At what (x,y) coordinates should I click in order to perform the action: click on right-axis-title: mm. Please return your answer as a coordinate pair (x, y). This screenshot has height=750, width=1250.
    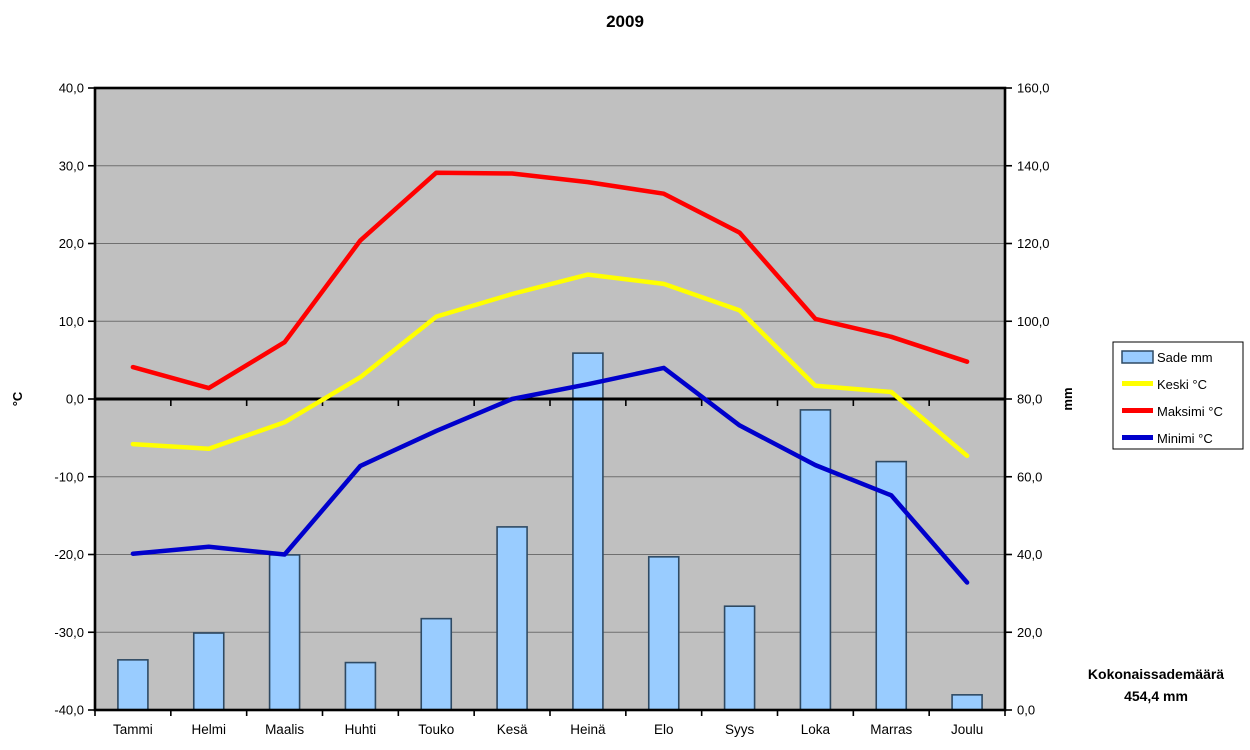
    Looking at the image, I should click on (1067, 398).